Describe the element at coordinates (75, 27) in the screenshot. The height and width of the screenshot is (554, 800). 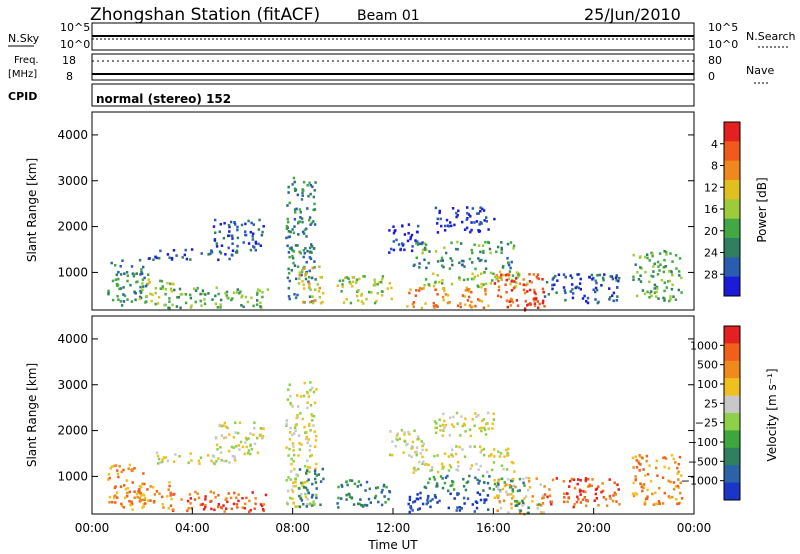
I see `nsky-tick-top: 10^5` at that location.